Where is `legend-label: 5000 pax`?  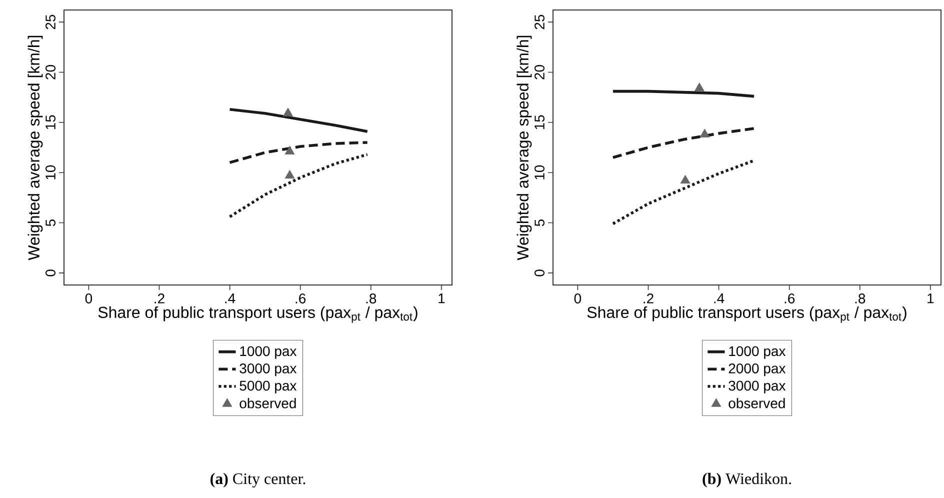
legend-label: 5000 pax is located at coordinates (268, 387).